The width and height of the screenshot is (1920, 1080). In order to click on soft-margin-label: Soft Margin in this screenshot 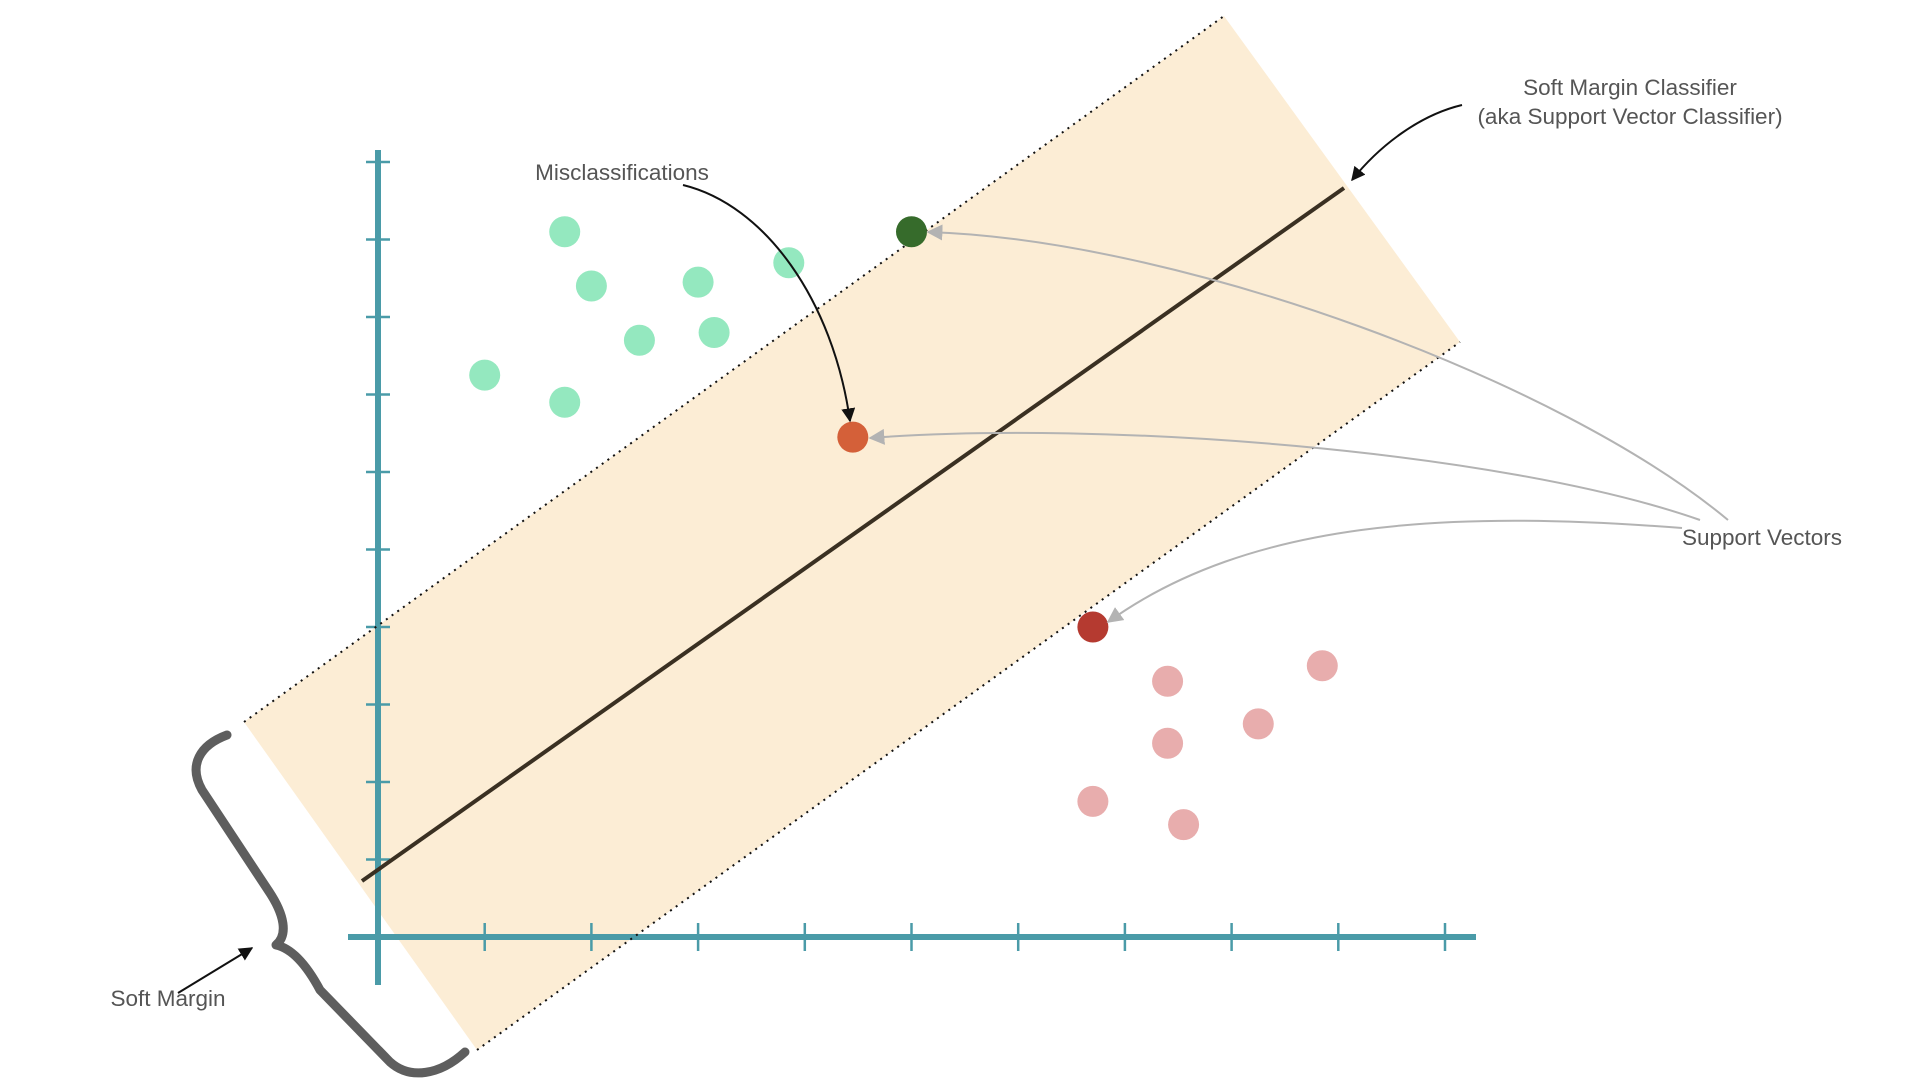, I will do `click(167, 998)`.